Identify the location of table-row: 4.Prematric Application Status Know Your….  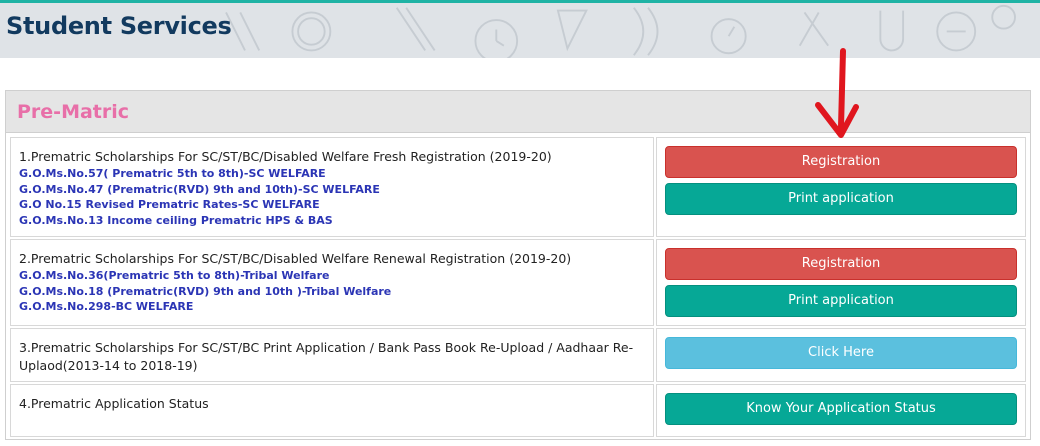
(518, 410).